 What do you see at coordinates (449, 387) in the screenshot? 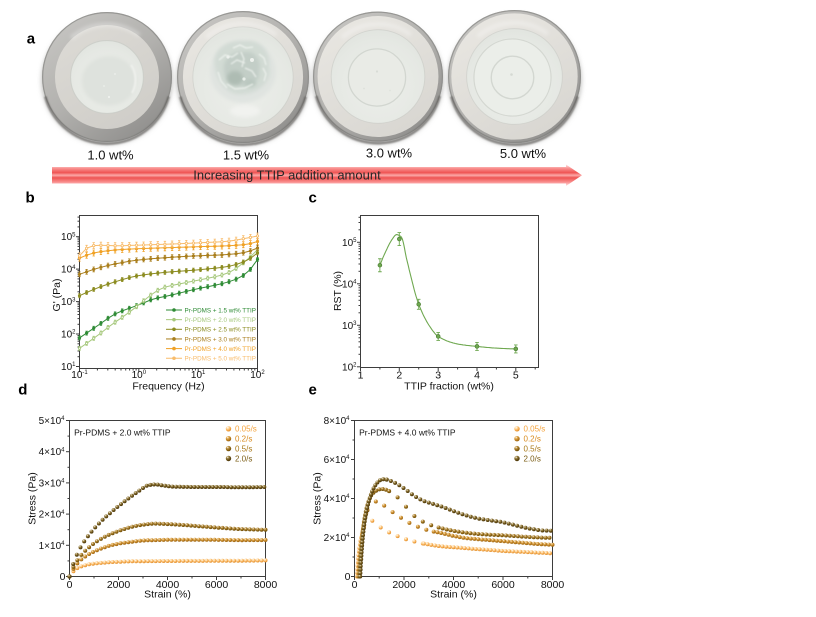
I see `svg-text: TTIP fraction (wt%)` at bounding box center [449, 387].